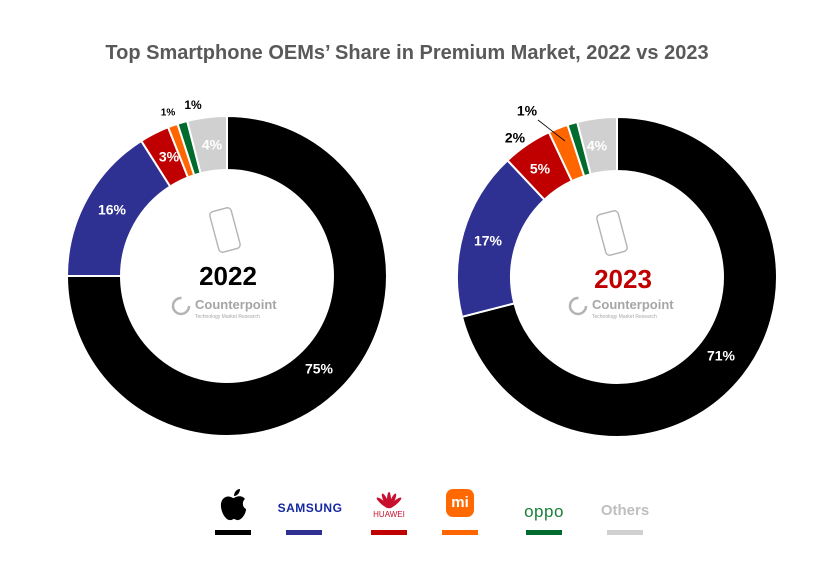  I want to click on legend-xiaomi: mi, so click(477, 513).